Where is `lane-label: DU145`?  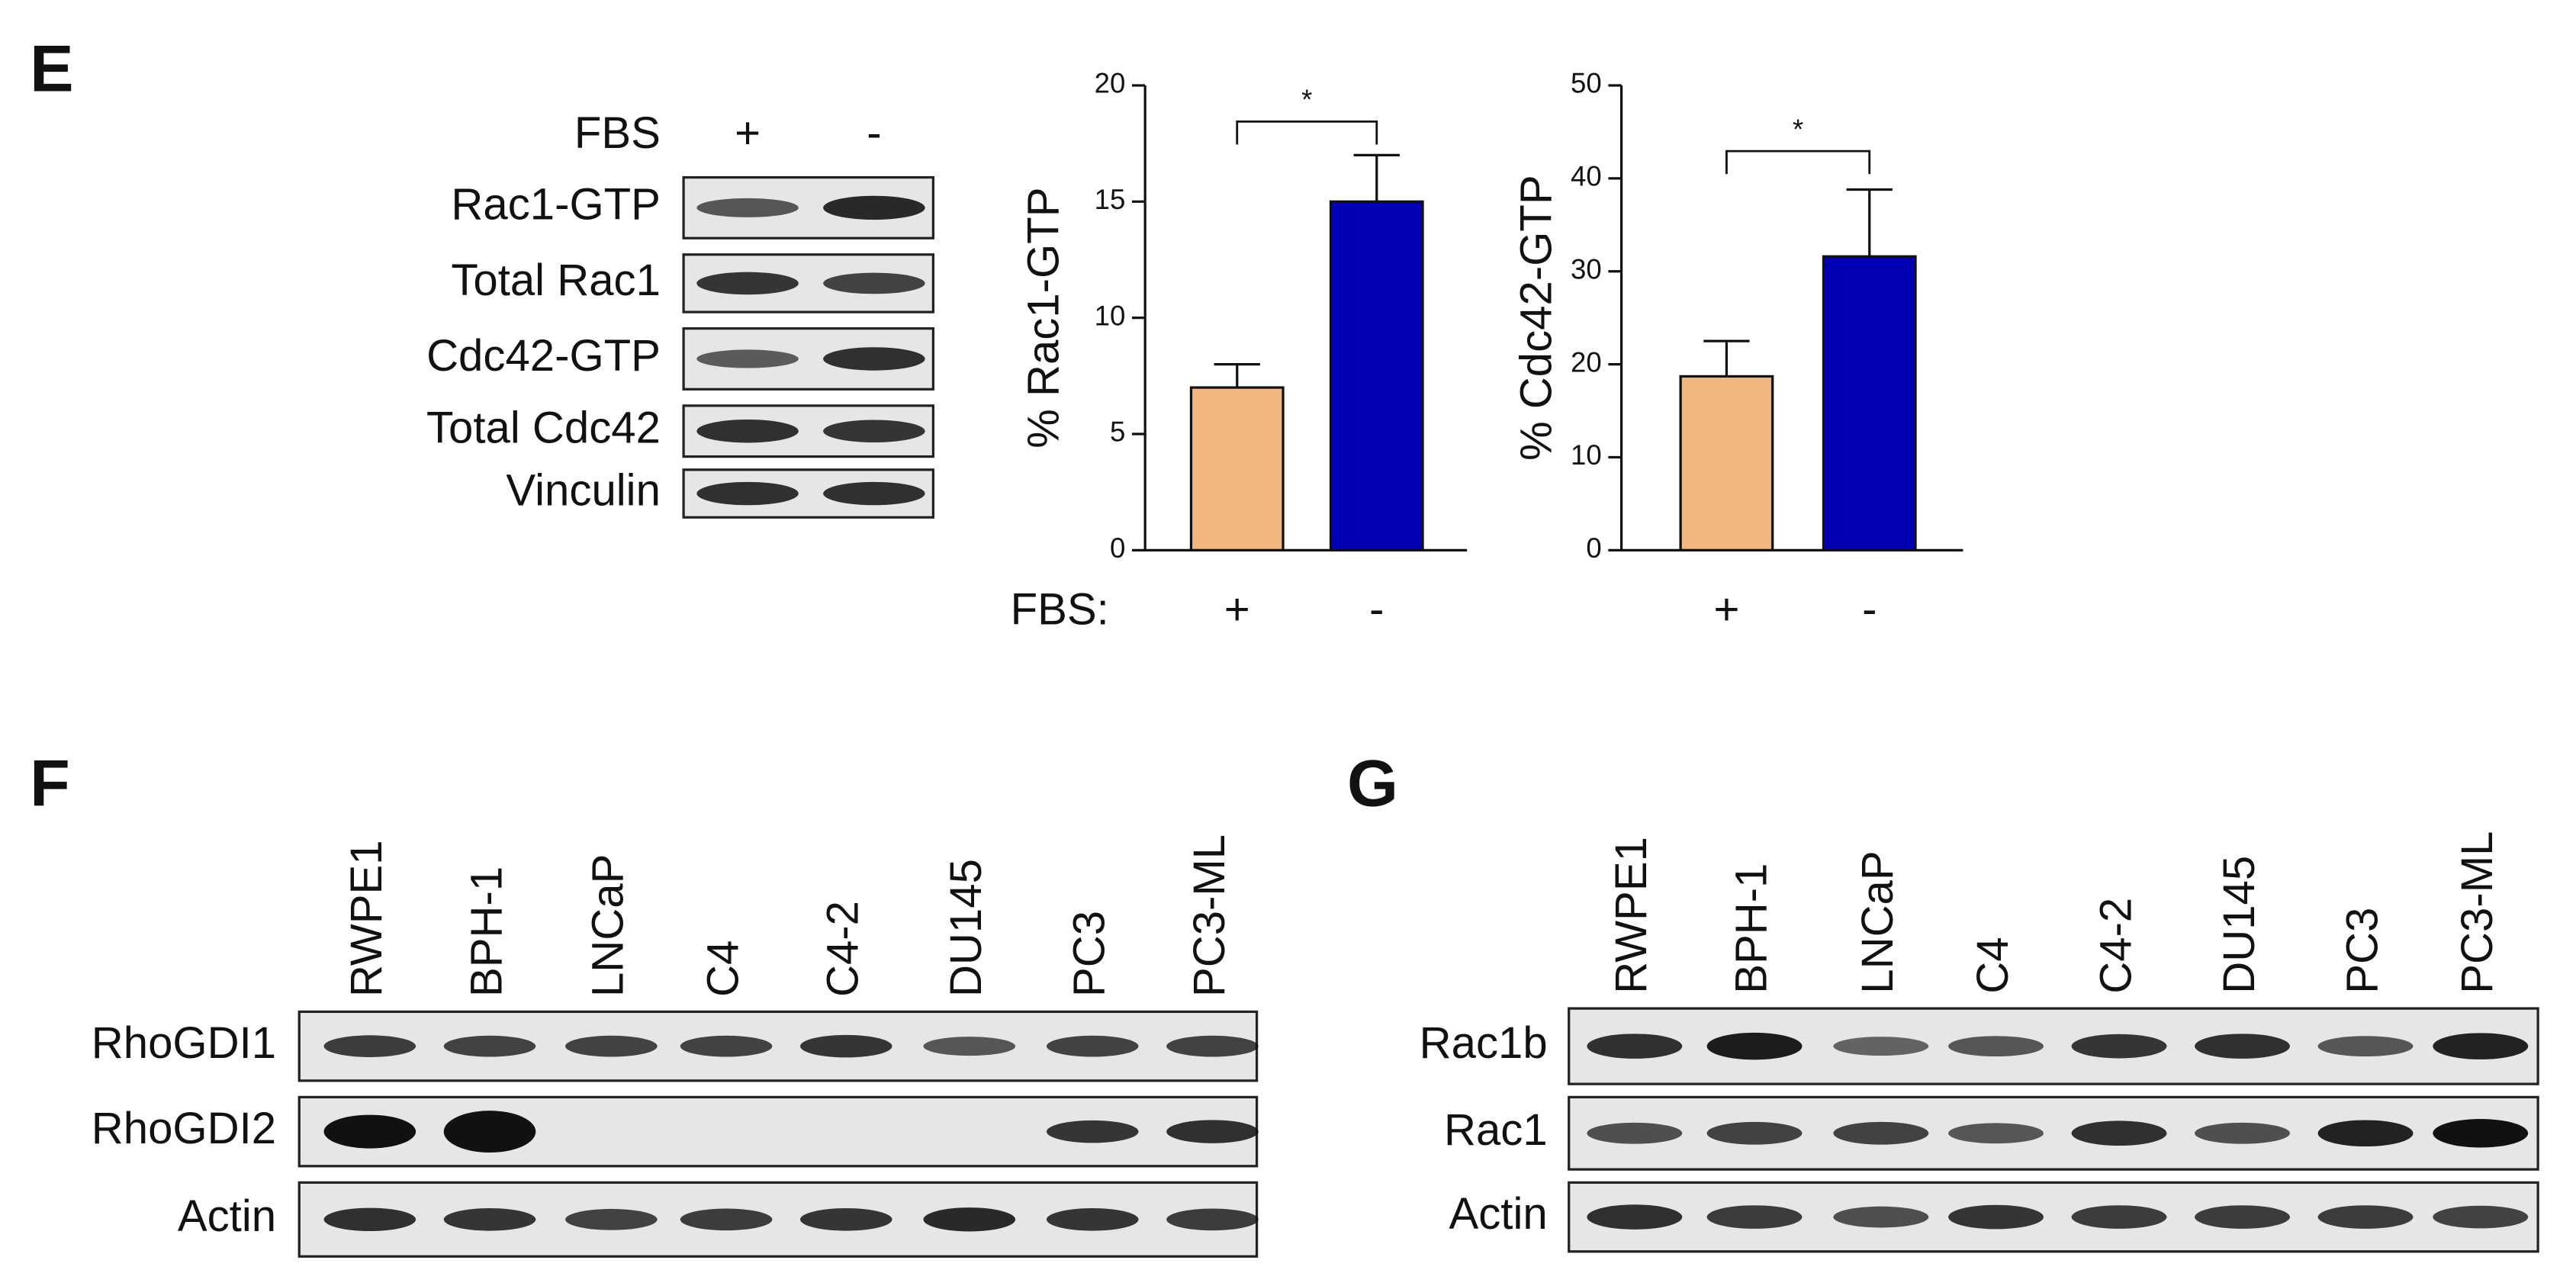
lane-label: DU145 is located at coordinates (966, 928).